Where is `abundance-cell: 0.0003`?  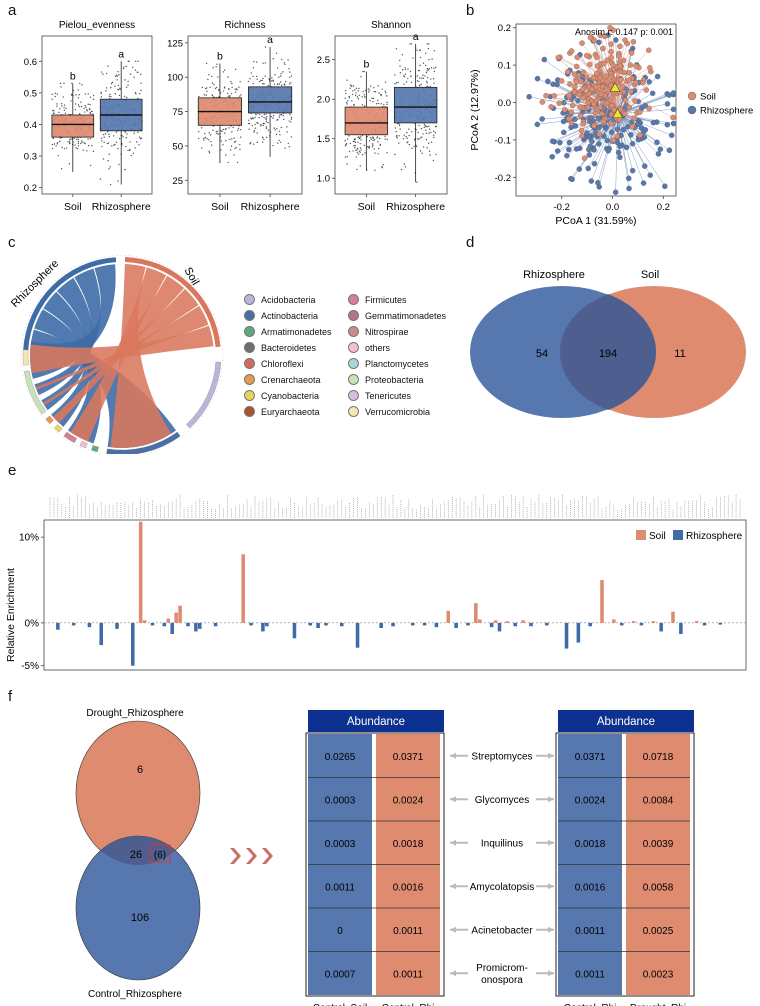
abundance-cell: 0.0003 is located at coordinates (340, 844).